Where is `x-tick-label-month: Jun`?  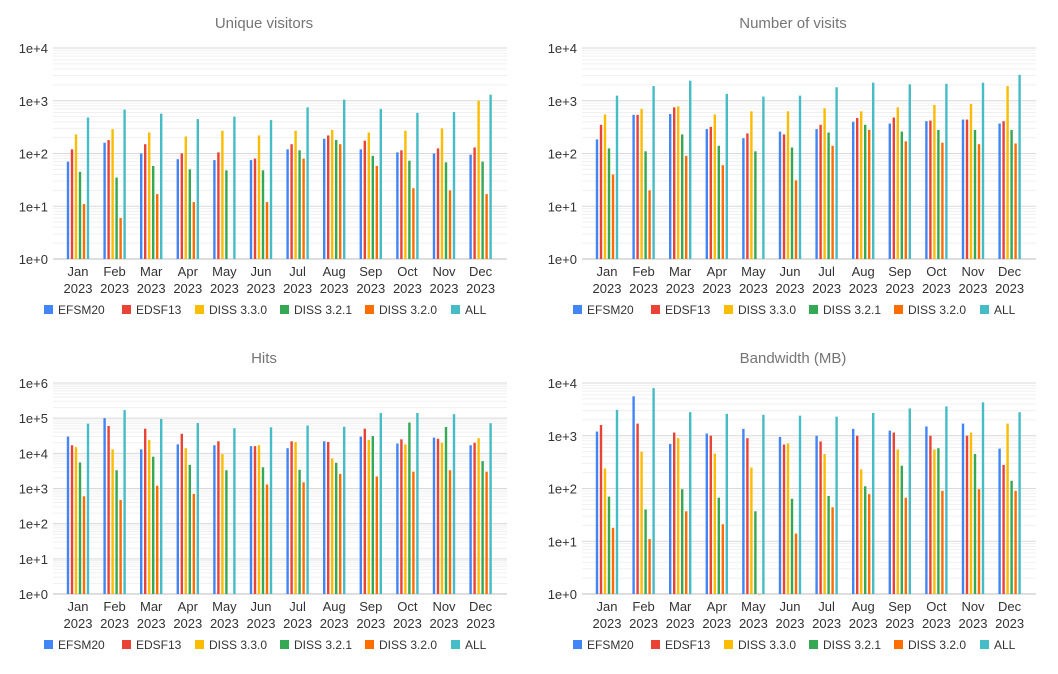
x-tick-label-month: Jun is located at coordinates (790, 271).